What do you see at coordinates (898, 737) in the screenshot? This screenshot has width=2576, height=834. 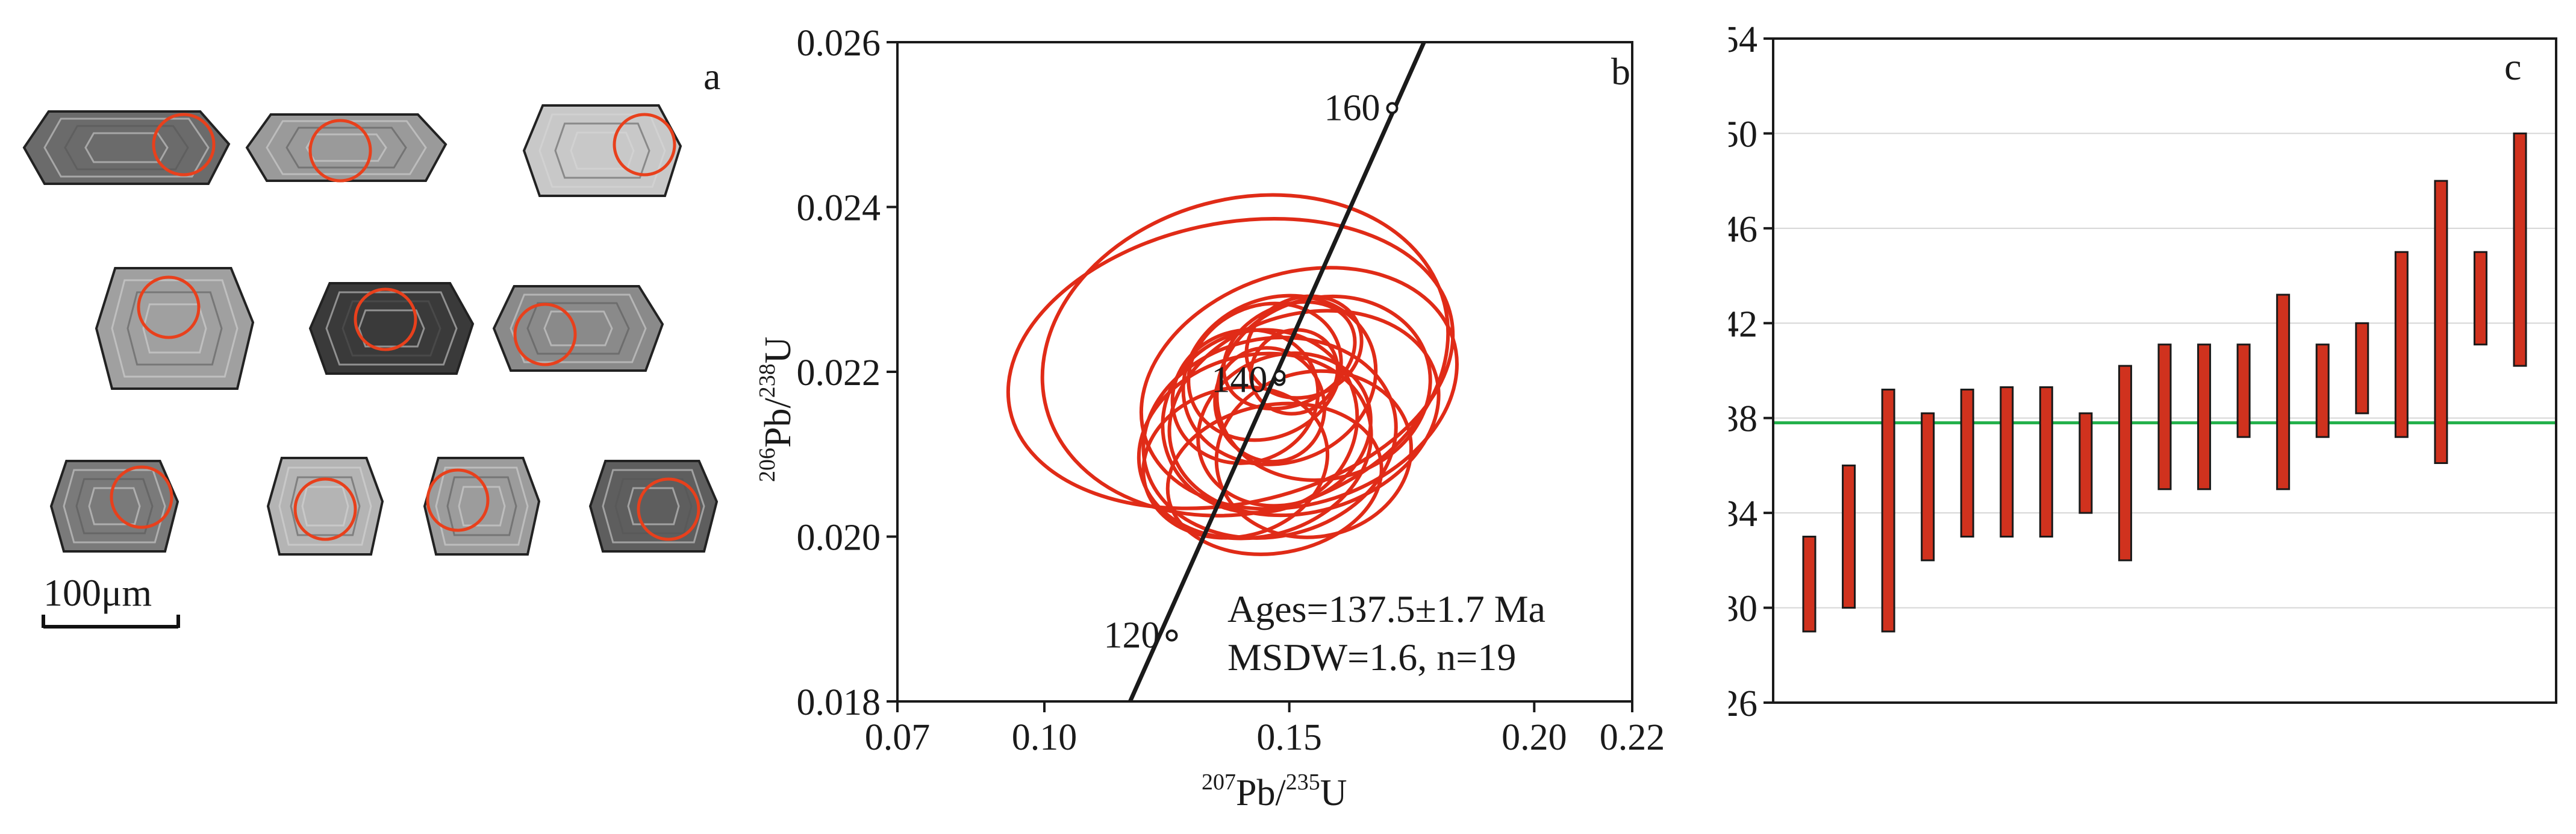 I see `x-tick-label: 0.07` at bounding box center [898, 737].